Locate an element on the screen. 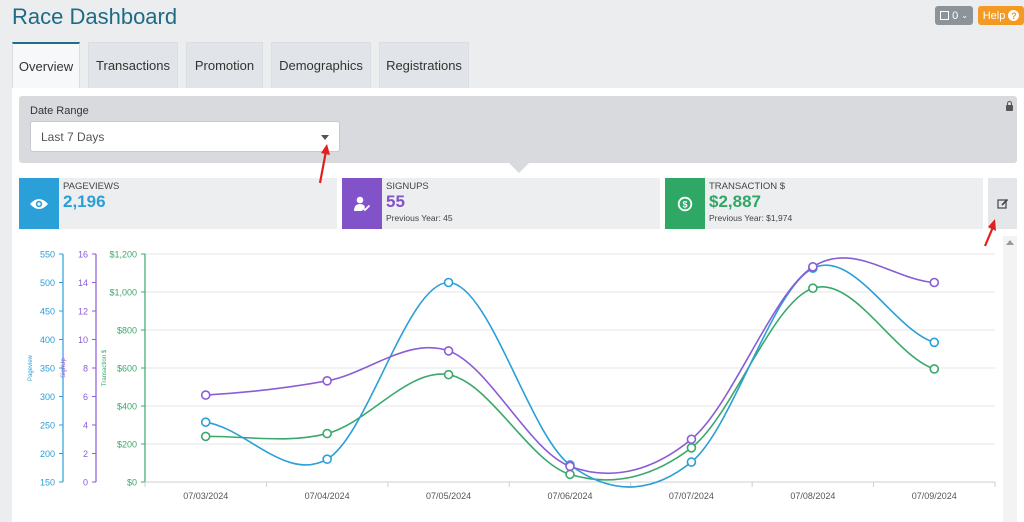 The height and width of the screenshot is (522, 1024). signups-previous-year: Previous Year: 45 is located at coordinates (419, 218).